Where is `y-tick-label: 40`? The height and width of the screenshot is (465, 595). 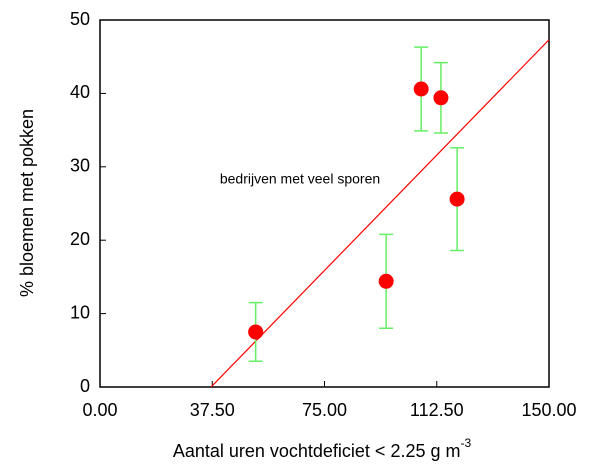 y-tick-label: 40 is located at coordinates (80, 92).